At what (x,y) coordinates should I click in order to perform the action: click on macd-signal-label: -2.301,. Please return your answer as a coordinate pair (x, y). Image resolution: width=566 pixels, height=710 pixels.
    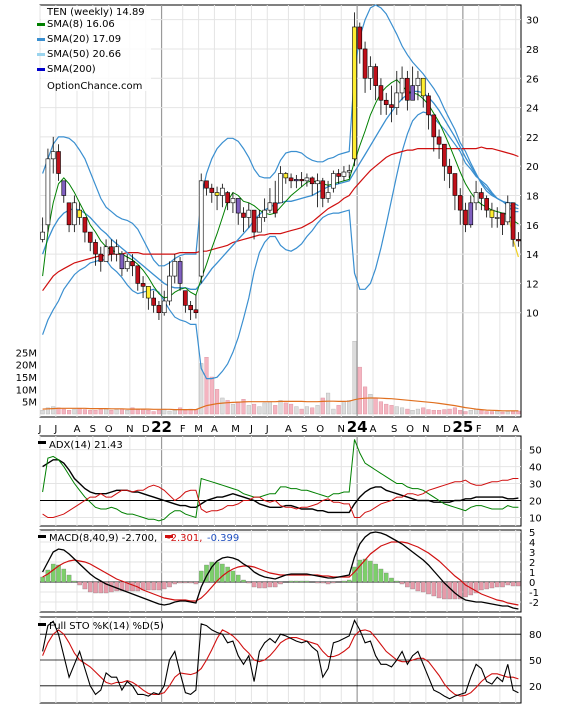
    Looking at the image, I should click on (184, 538).